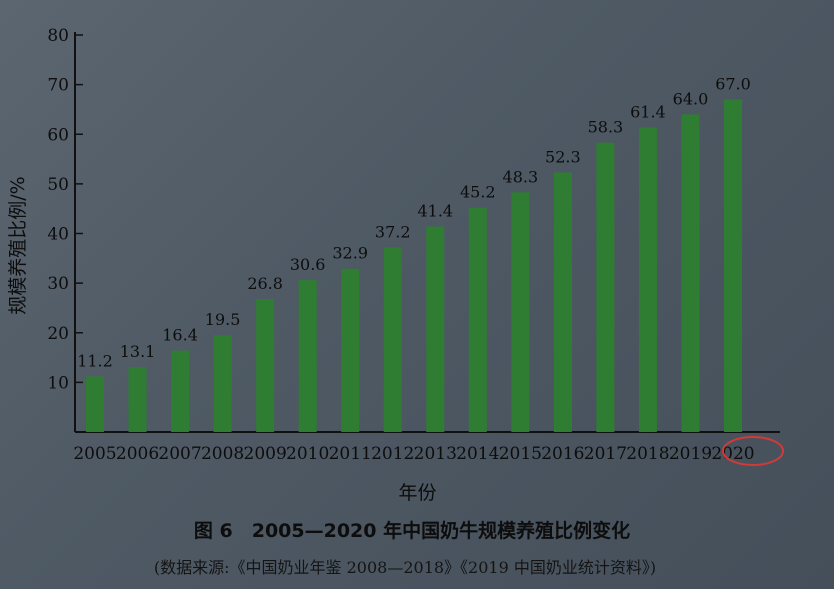  I want to click on highlight-circle, so click(753, 451).